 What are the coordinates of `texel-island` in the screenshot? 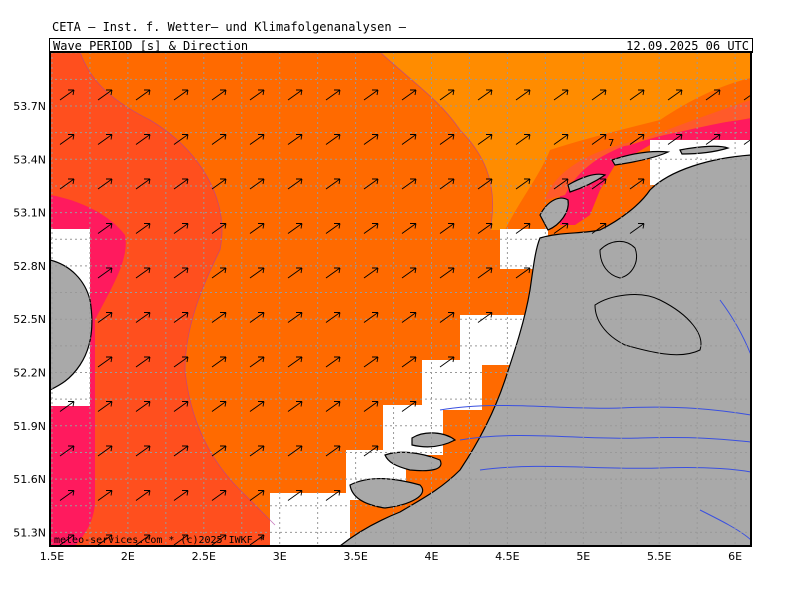 It's located at (554, 214).